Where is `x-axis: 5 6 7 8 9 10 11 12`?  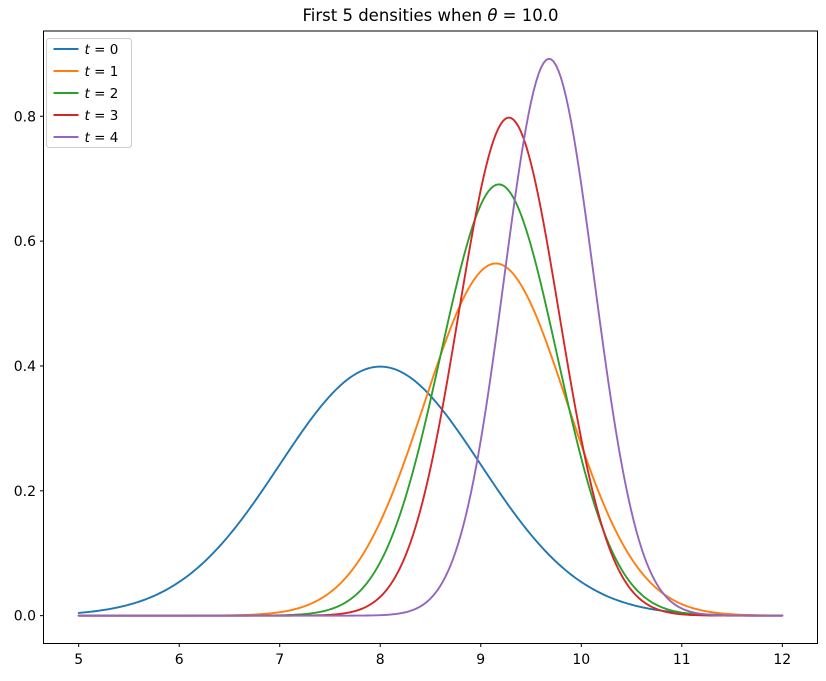
x-axis: 5 6 7 8 9 10 11 12 is located at coordinates (432, 655).